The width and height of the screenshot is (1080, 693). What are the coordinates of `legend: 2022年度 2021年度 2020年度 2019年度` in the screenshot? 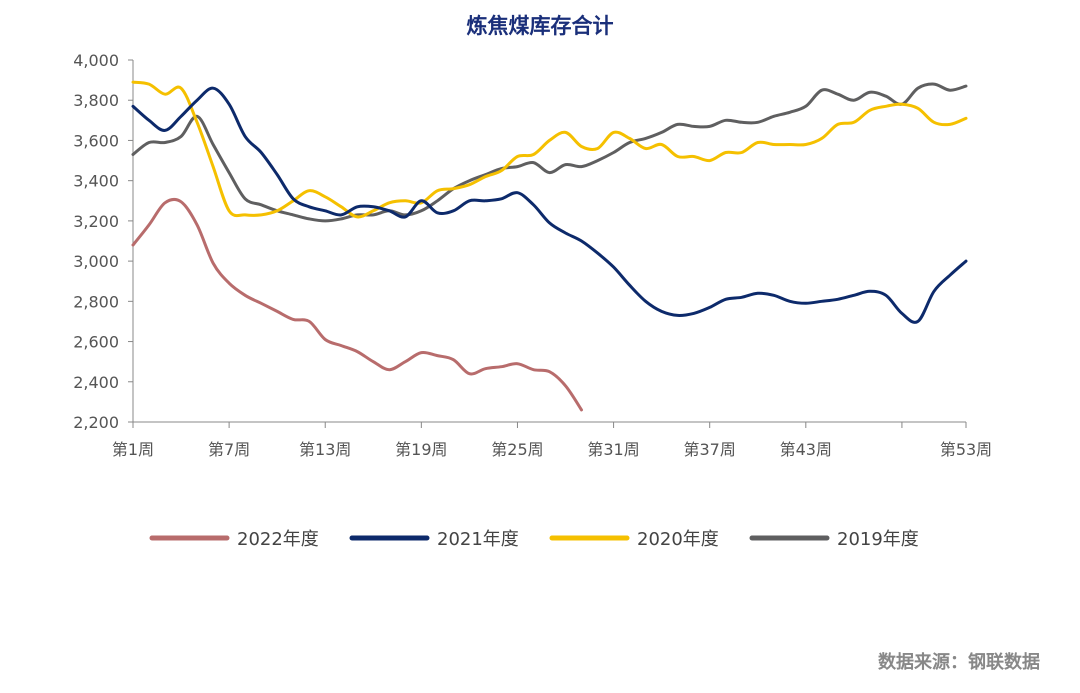 It's located at (534, 539).